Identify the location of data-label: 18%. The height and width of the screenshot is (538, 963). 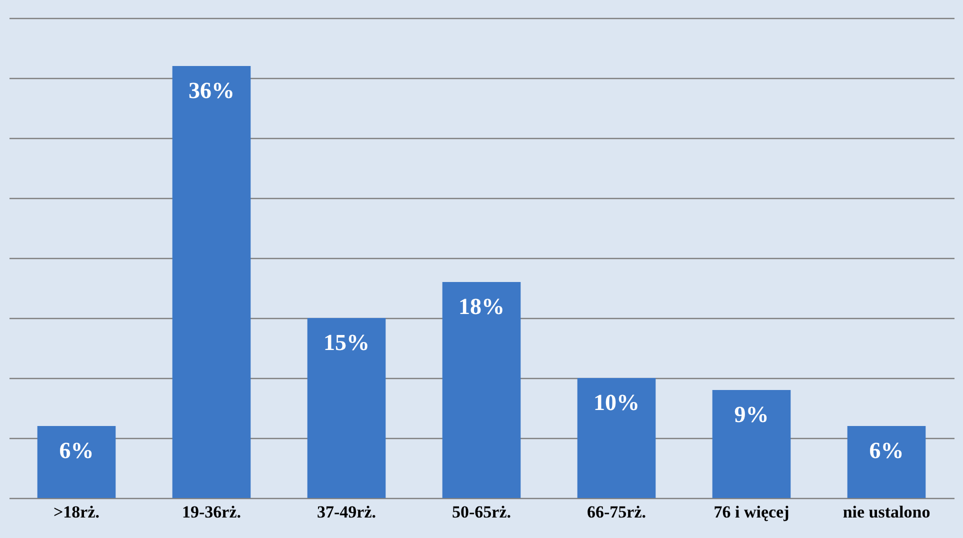
(481, 306).